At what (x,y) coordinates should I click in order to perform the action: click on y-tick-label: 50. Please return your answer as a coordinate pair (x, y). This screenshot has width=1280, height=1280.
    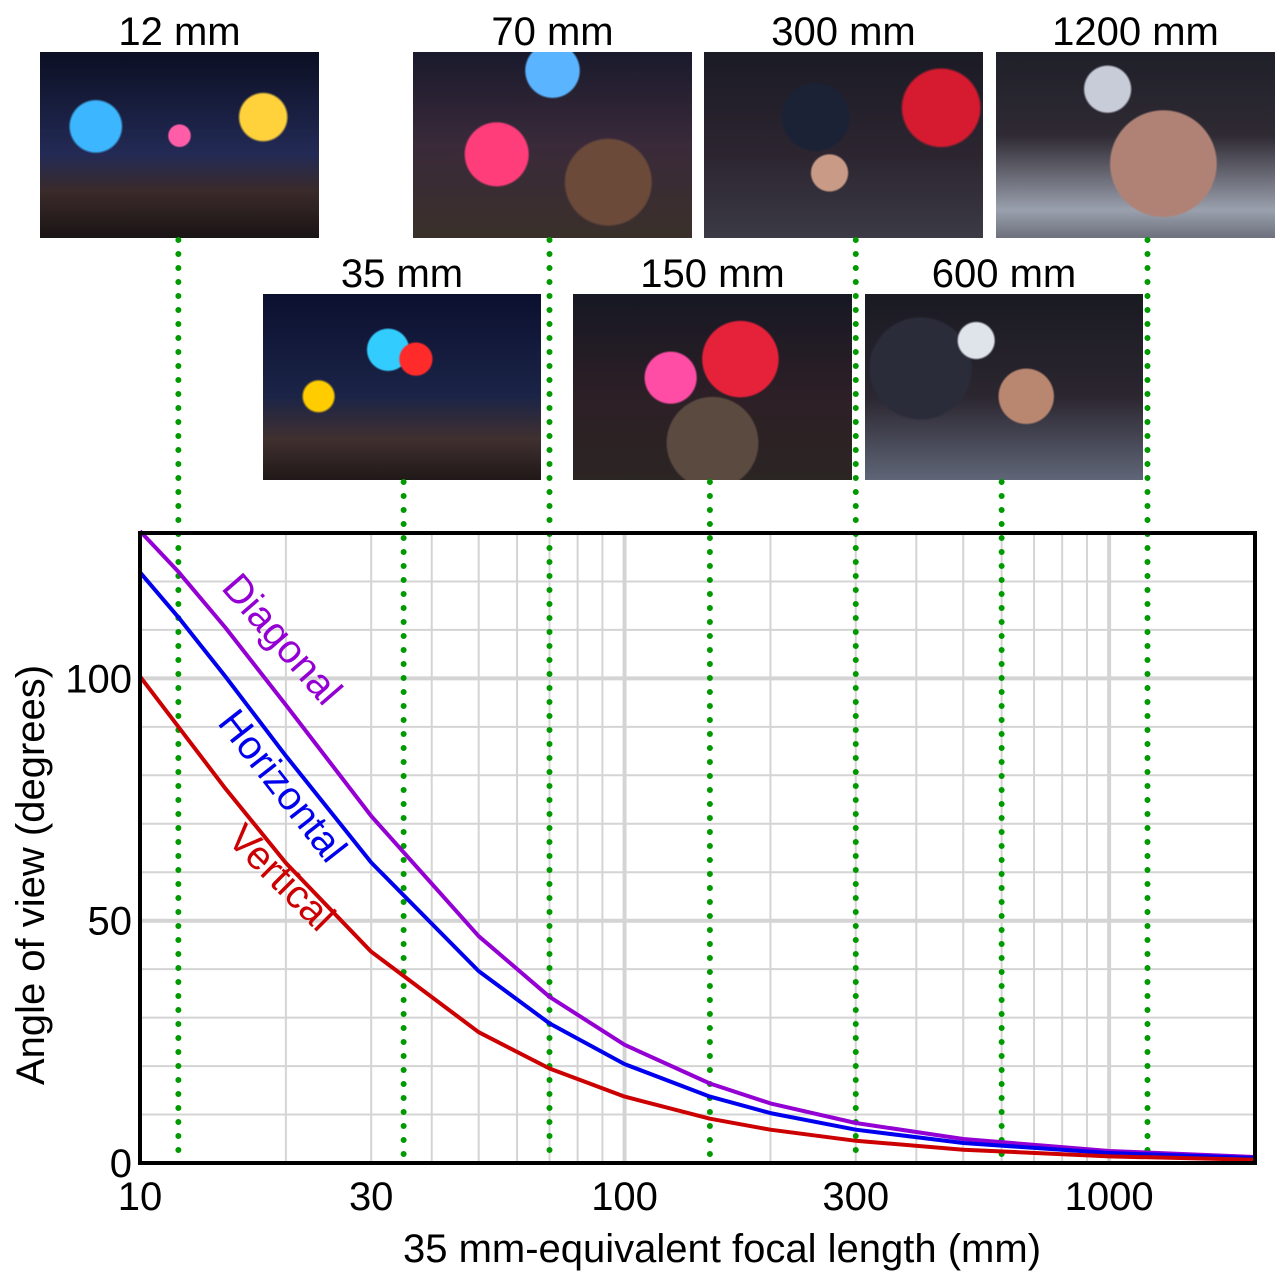
    Looking at the image, I should click on (110, 922).